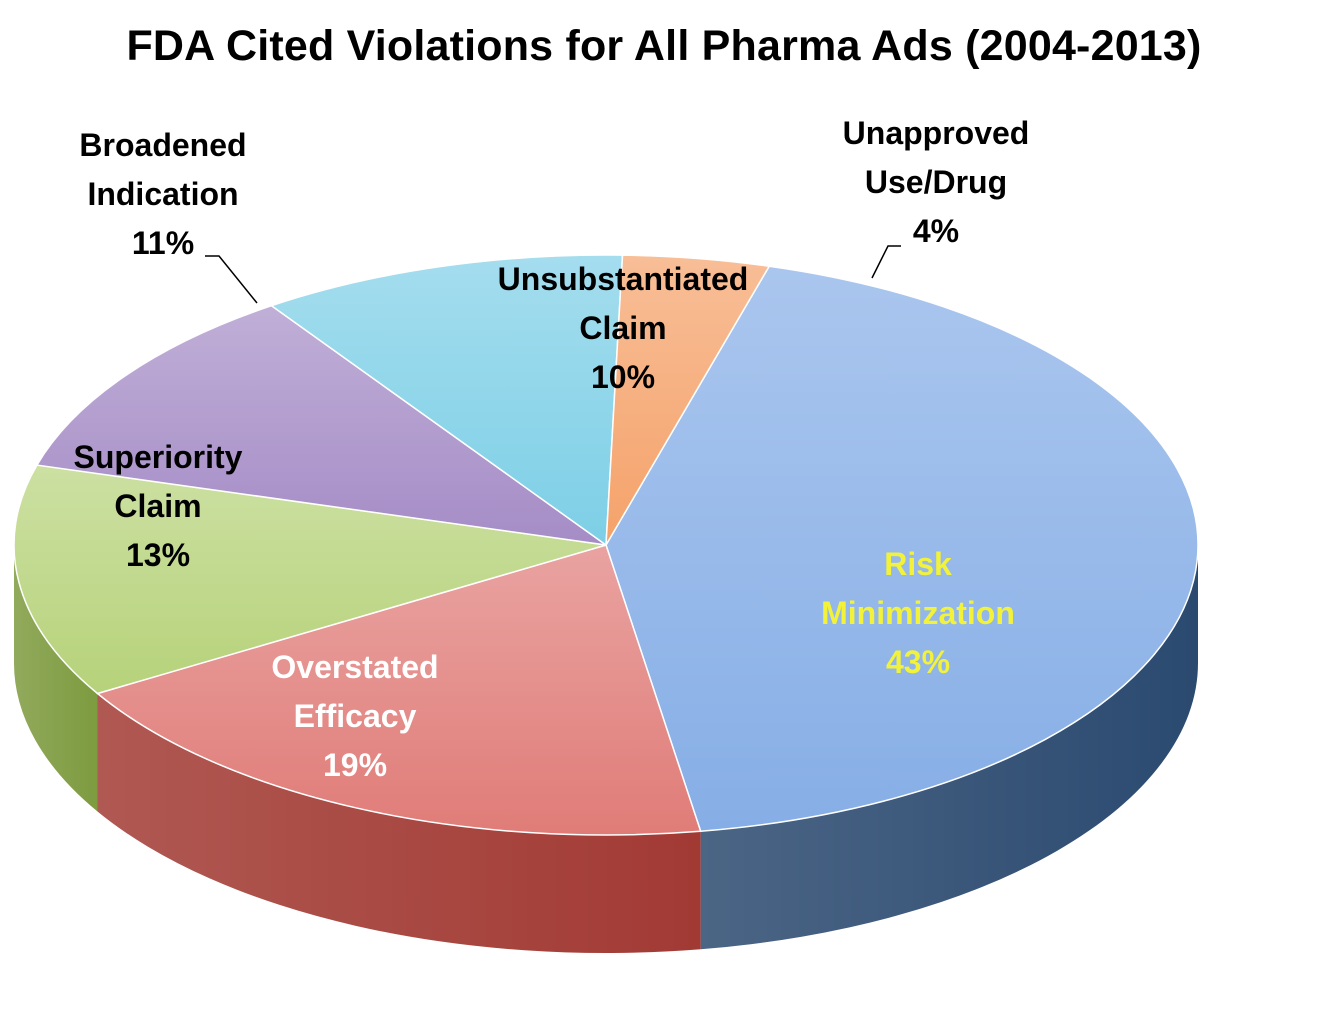 This screenshot has width=1328, height=1028. Describe the element at coordinates (623, 377) in the screenshot. I see `slice-percent-label-unsubstantiated-claim: 10%` at that location.